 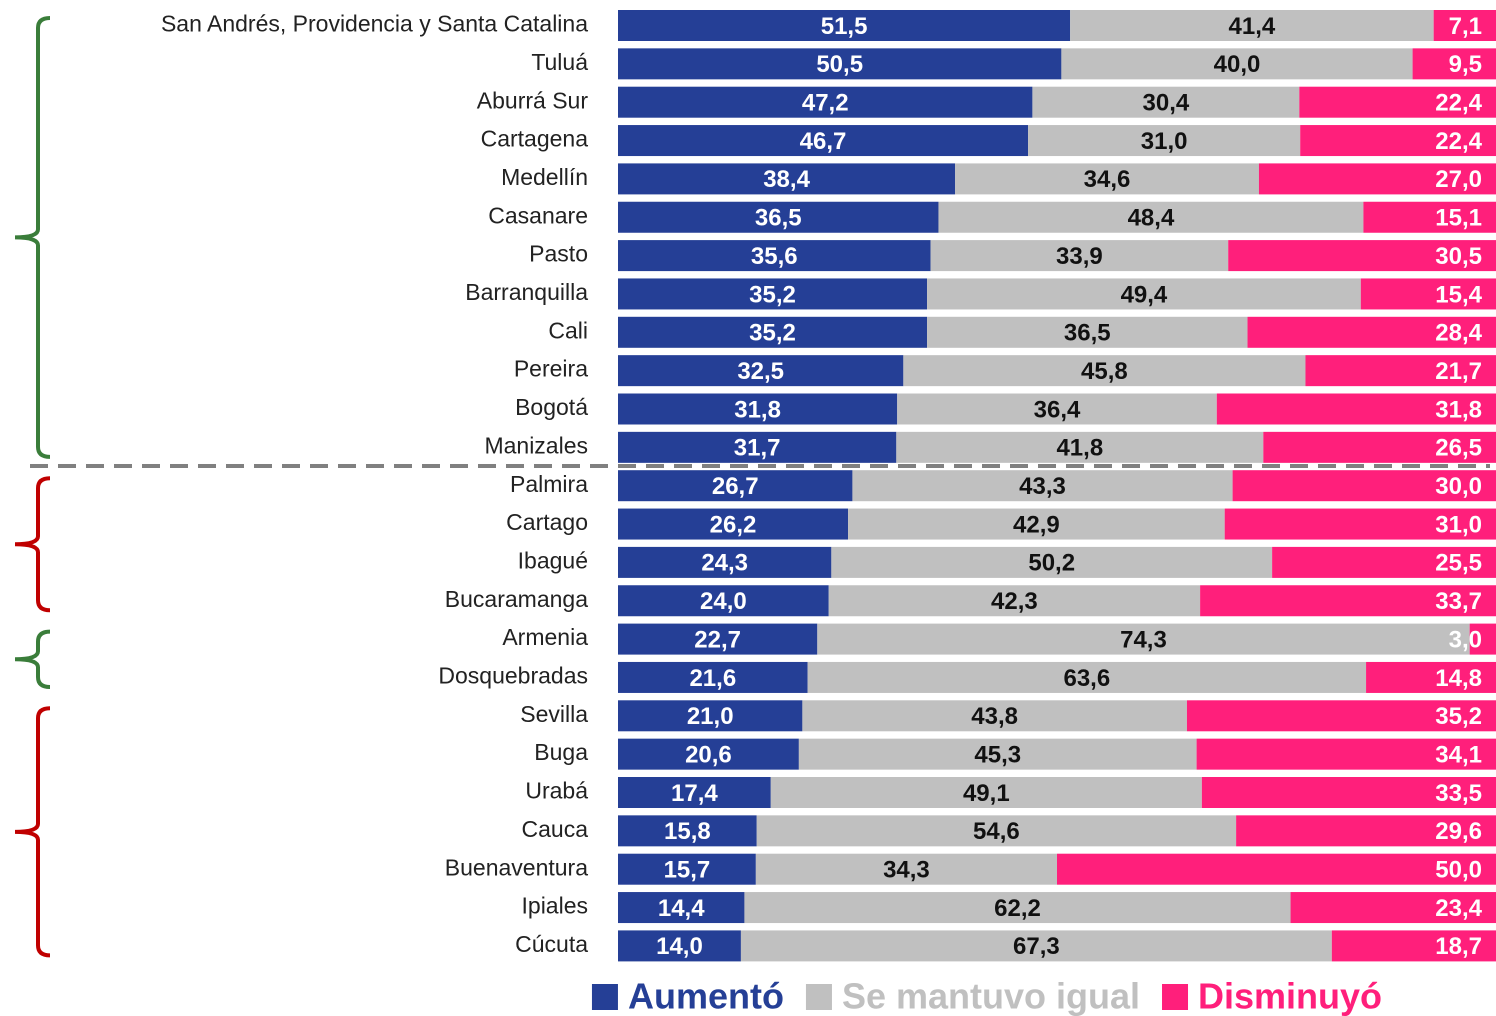 I want to click on category-label: Cúcuta, so click(x=551, y=944).